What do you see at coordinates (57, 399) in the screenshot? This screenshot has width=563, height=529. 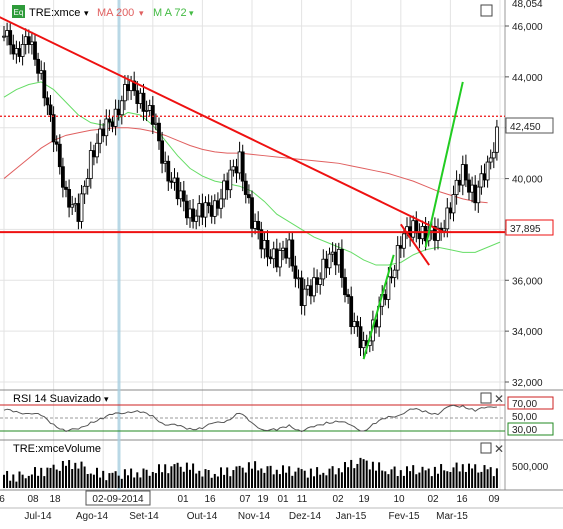 I see `rsi-title: RSI 14 Suavizado` at bounding box center [57, 399].